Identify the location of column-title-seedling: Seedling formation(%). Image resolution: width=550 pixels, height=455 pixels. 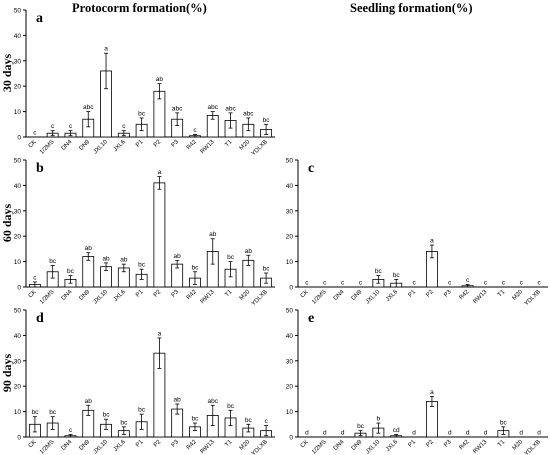
(411, 8).